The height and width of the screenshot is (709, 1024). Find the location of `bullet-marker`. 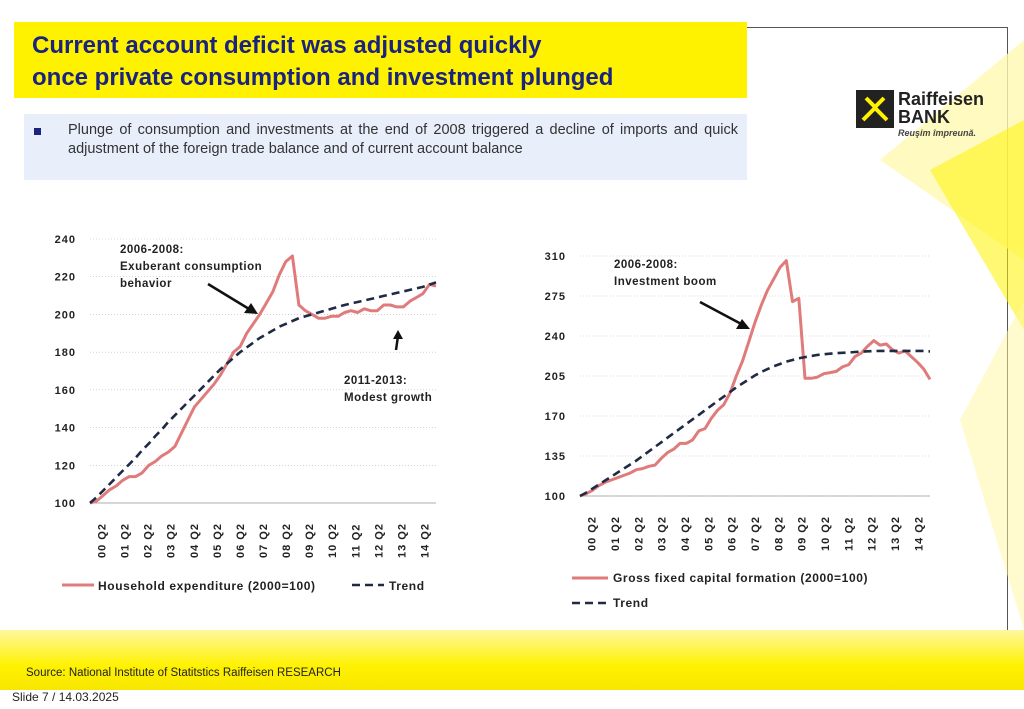

bullet-marker is located at coordinates (37, 131).